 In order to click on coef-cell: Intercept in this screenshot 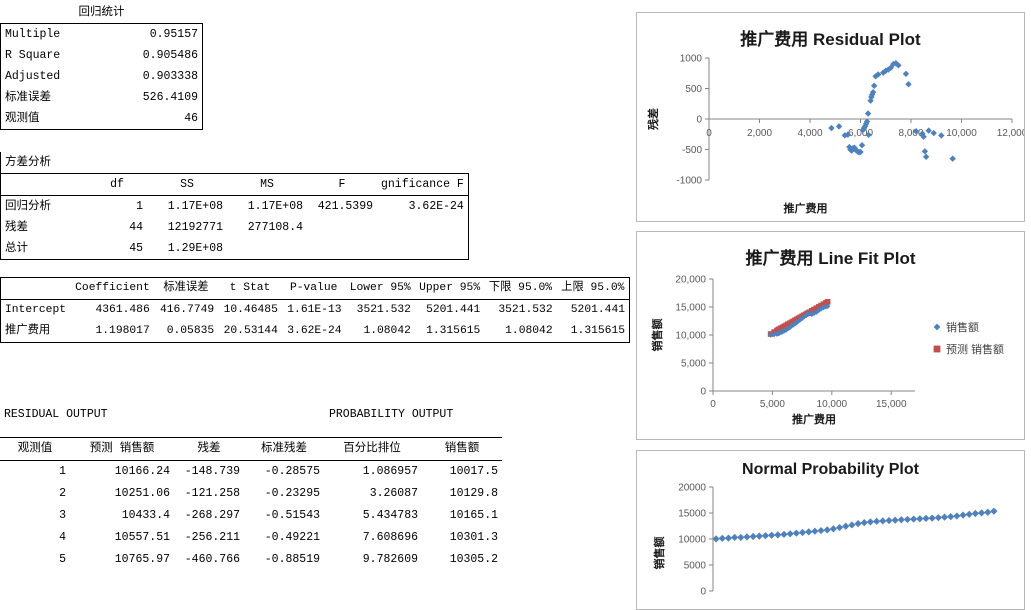, I will do `click(36, 310)`.